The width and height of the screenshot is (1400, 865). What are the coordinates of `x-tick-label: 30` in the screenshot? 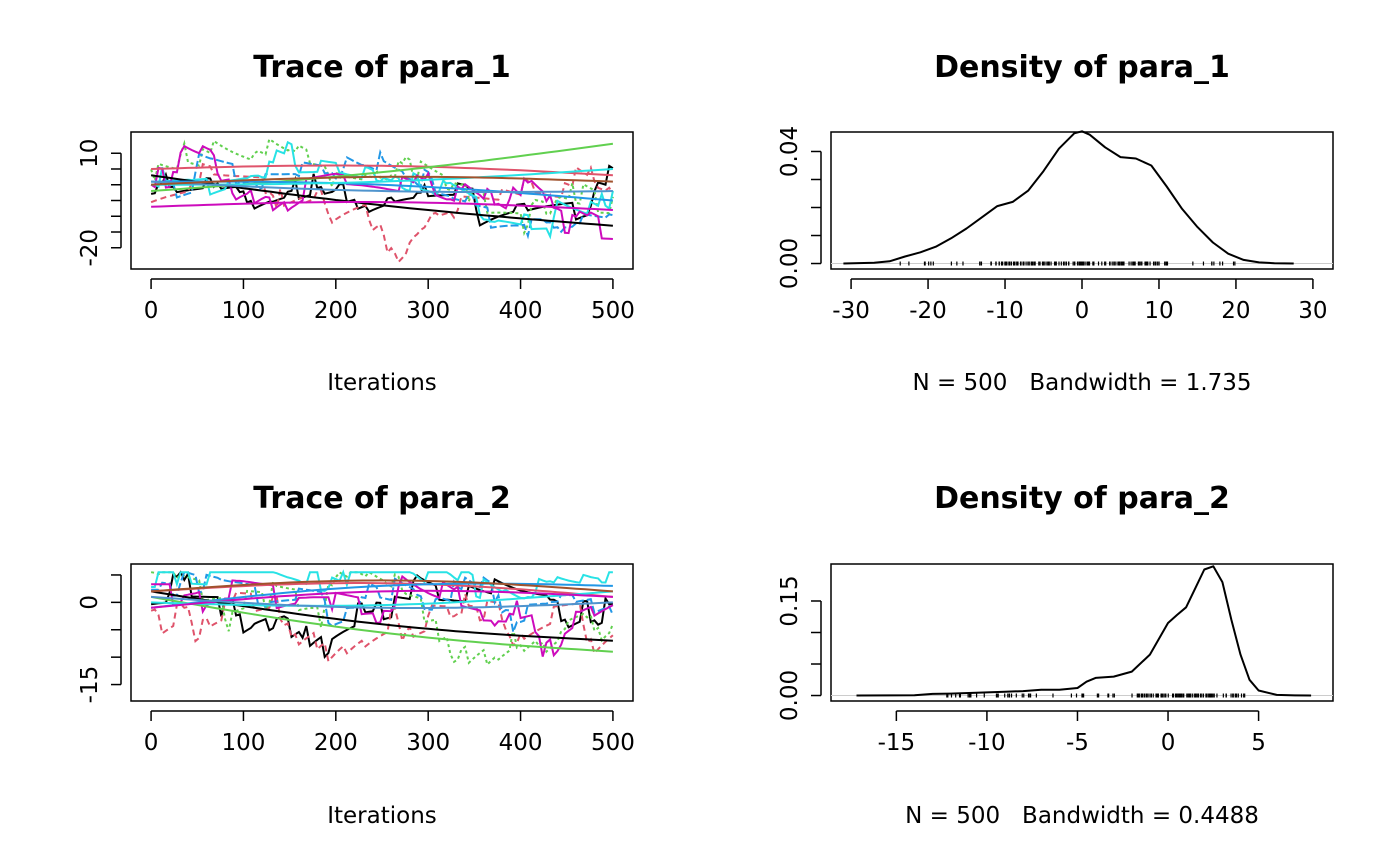 It's located at (1312, 311).